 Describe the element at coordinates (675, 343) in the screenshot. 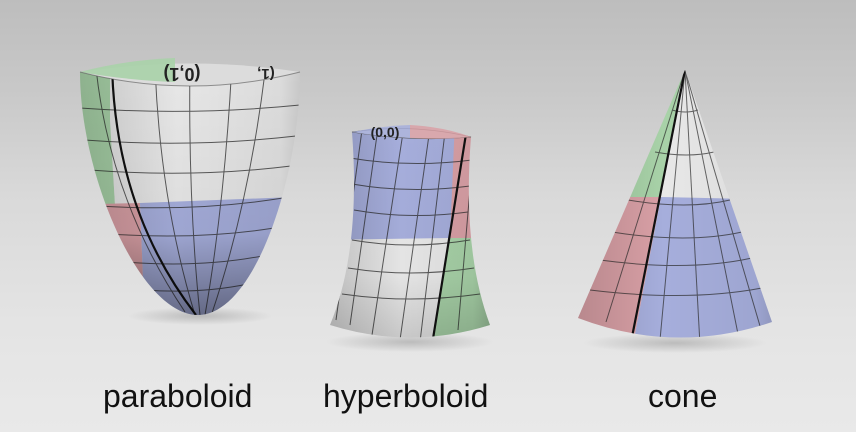

I see `cone-shadow` at that location.